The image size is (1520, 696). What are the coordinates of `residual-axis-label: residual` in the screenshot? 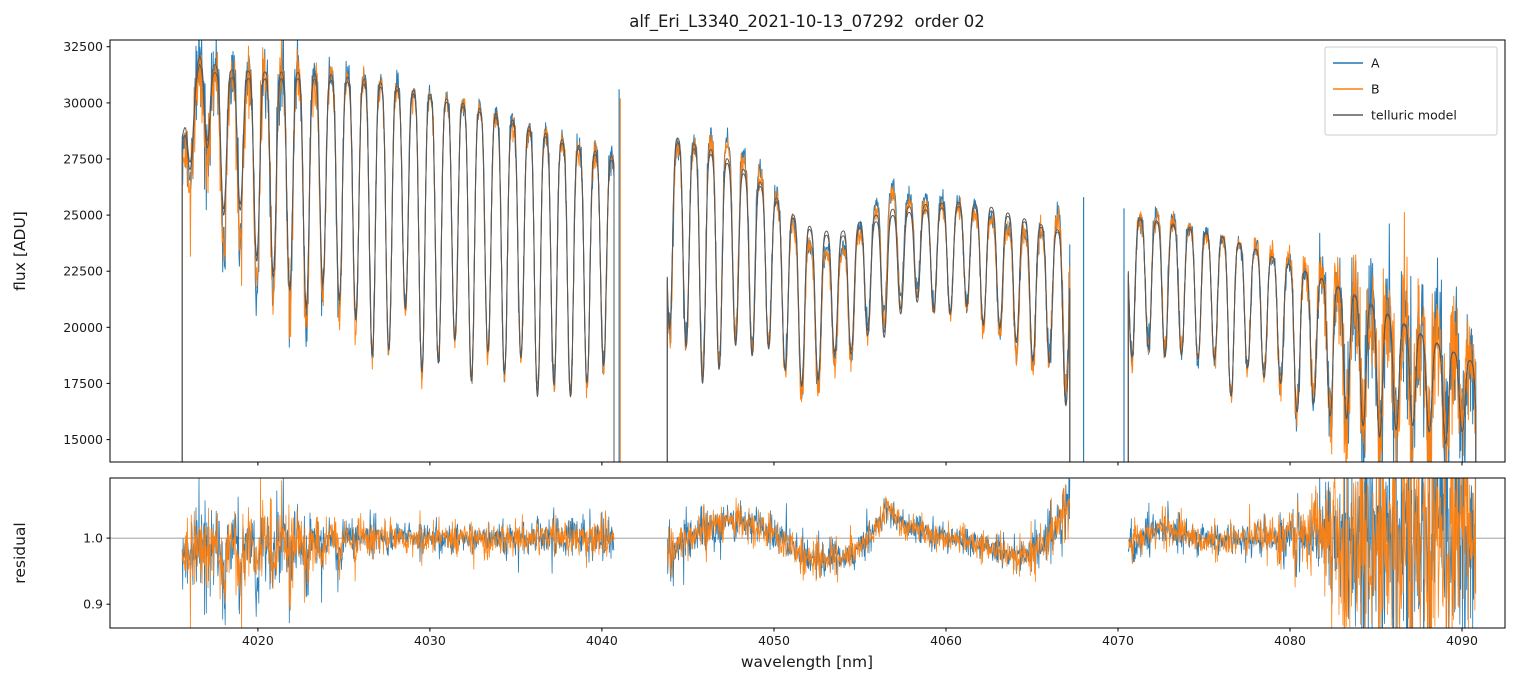 It's located at (20, 552).